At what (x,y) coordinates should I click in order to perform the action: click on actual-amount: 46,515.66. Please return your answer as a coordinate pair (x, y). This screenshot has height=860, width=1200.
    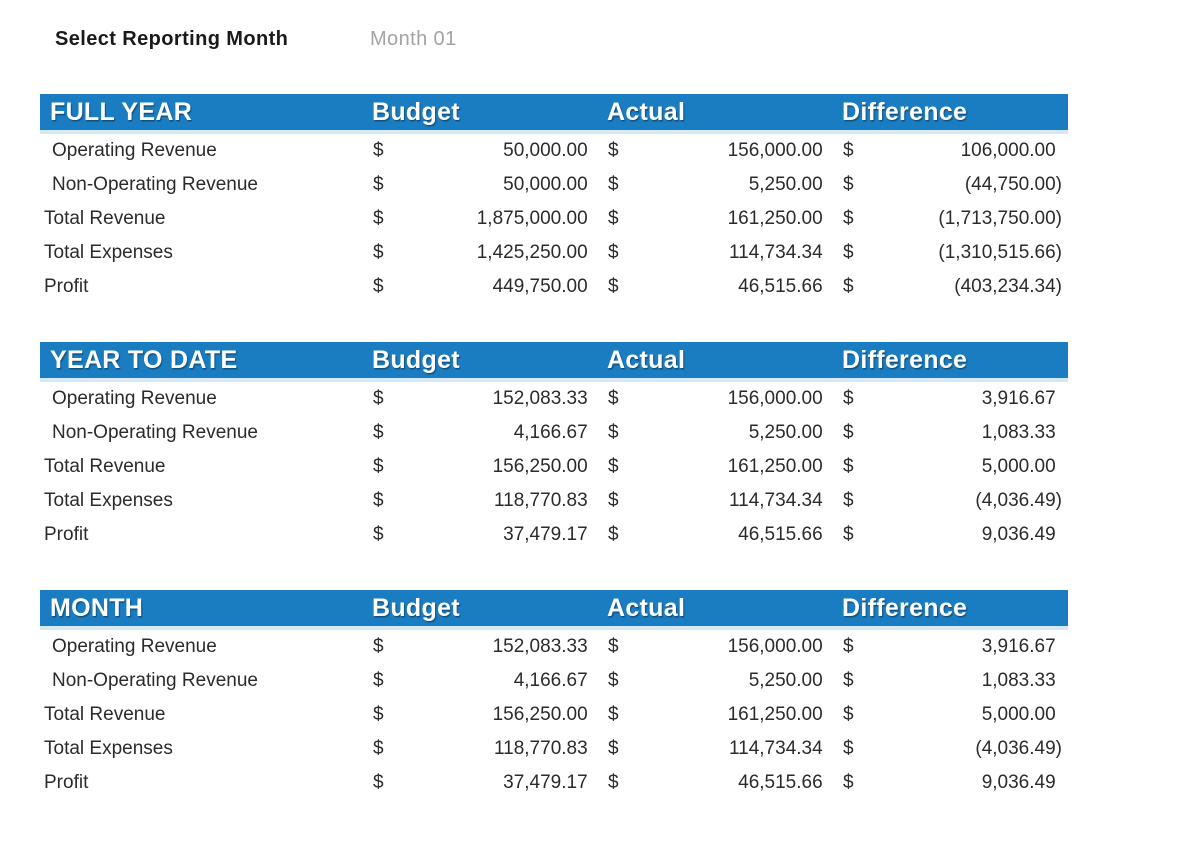
    Looking at the image, I should click on (780, 782).